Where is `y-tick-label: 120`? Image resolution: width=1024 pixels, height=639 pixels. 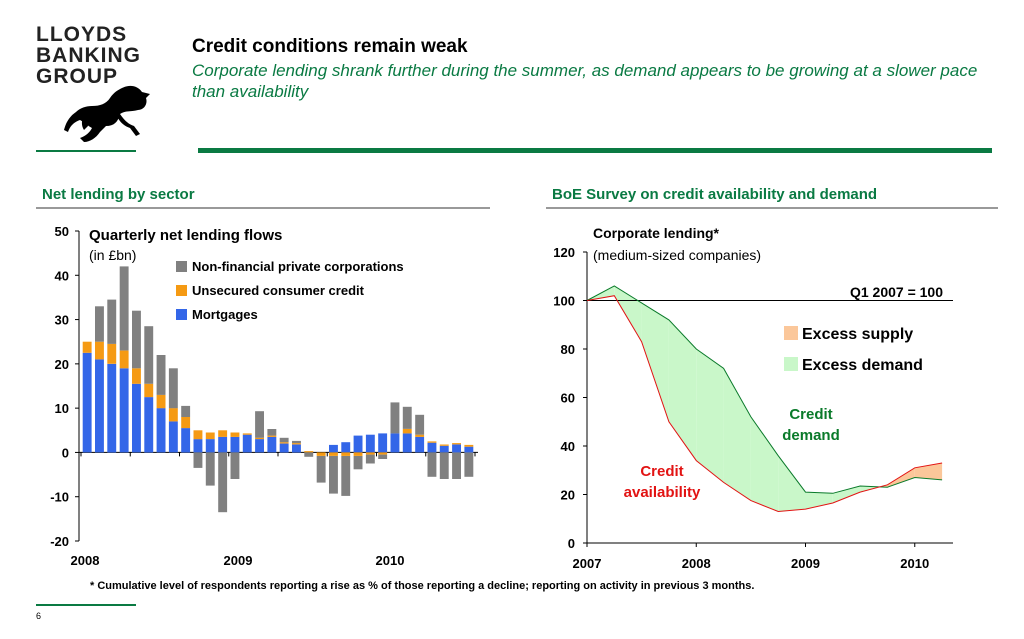
y-tick-label: 120 is located at coordinates (564, 252).